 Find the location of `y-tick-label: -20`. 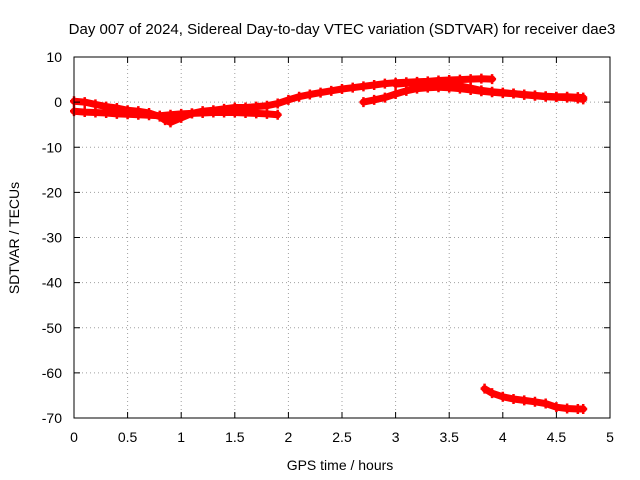

y-tick-label: -20 is located at coordinates (52, 192).